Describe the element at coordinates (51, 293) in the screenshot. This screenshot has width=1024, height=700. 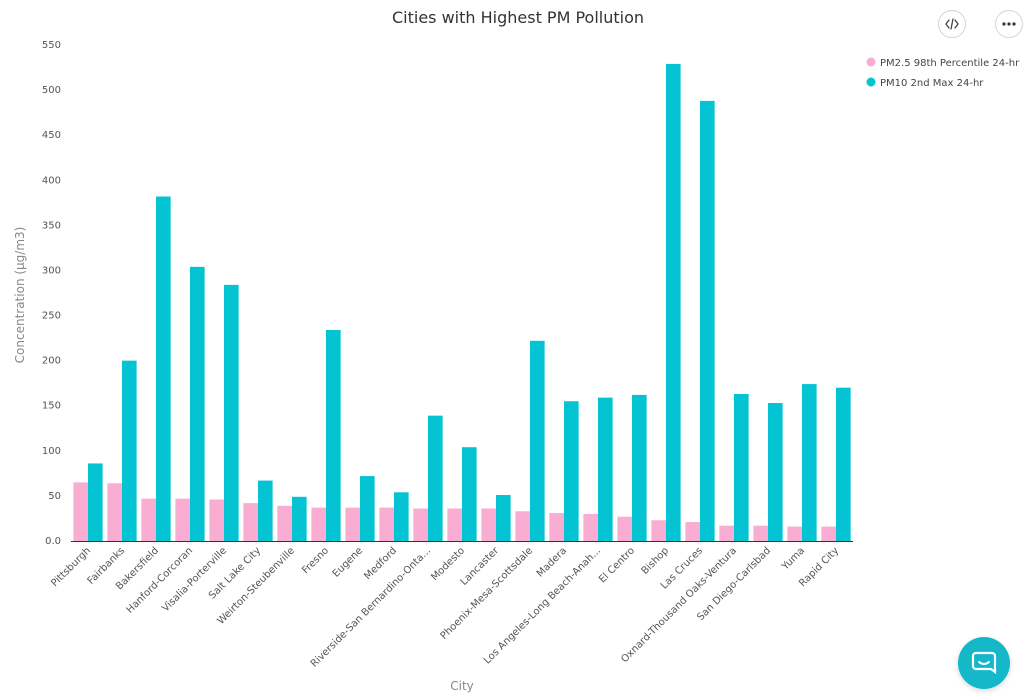
I see `y-axis: 0.0 50 100 150 200 250 300 350 400 450 500 550` at that location.